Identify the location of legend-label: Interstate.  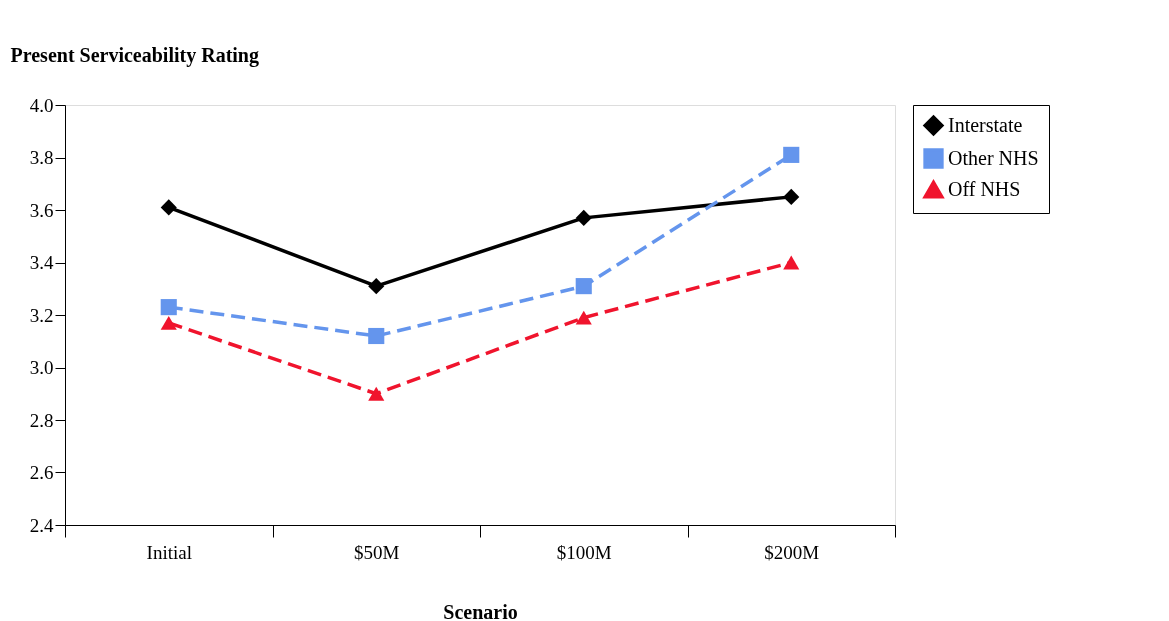
(985, 124).